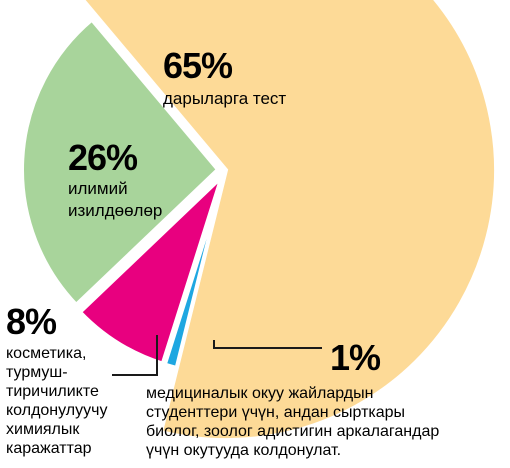 The height and width of the screenshot is (468, 510). Describe the element at coordinates (37, 372) in the screenshot. I see `category-label-8-line-2: турмуш-` at that location.